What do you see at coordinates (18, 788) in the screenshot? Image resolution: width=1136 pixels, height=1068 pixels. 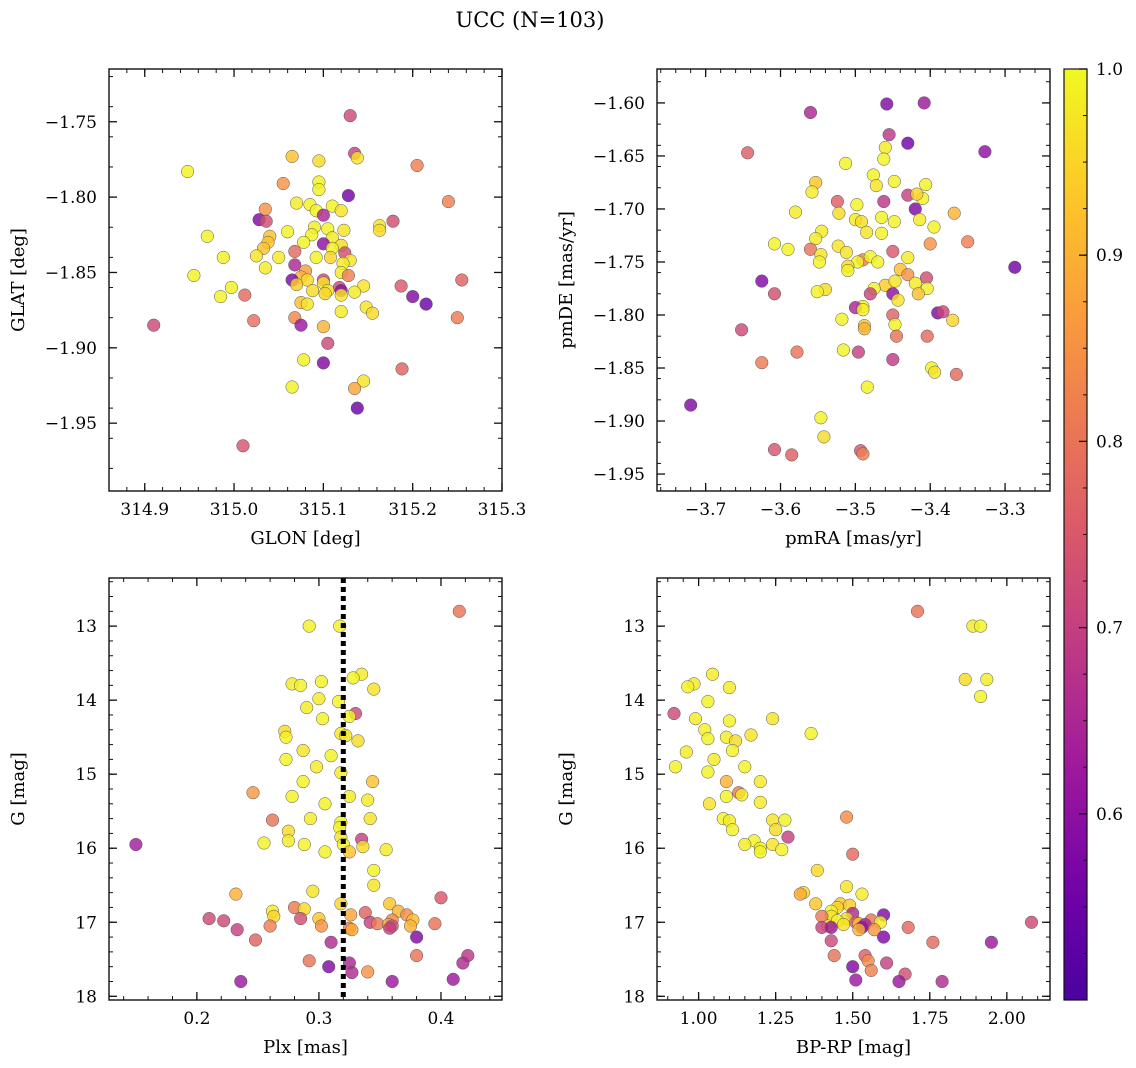 I see `y-axis-label: G [mag]` at bounding box center [18, 788].